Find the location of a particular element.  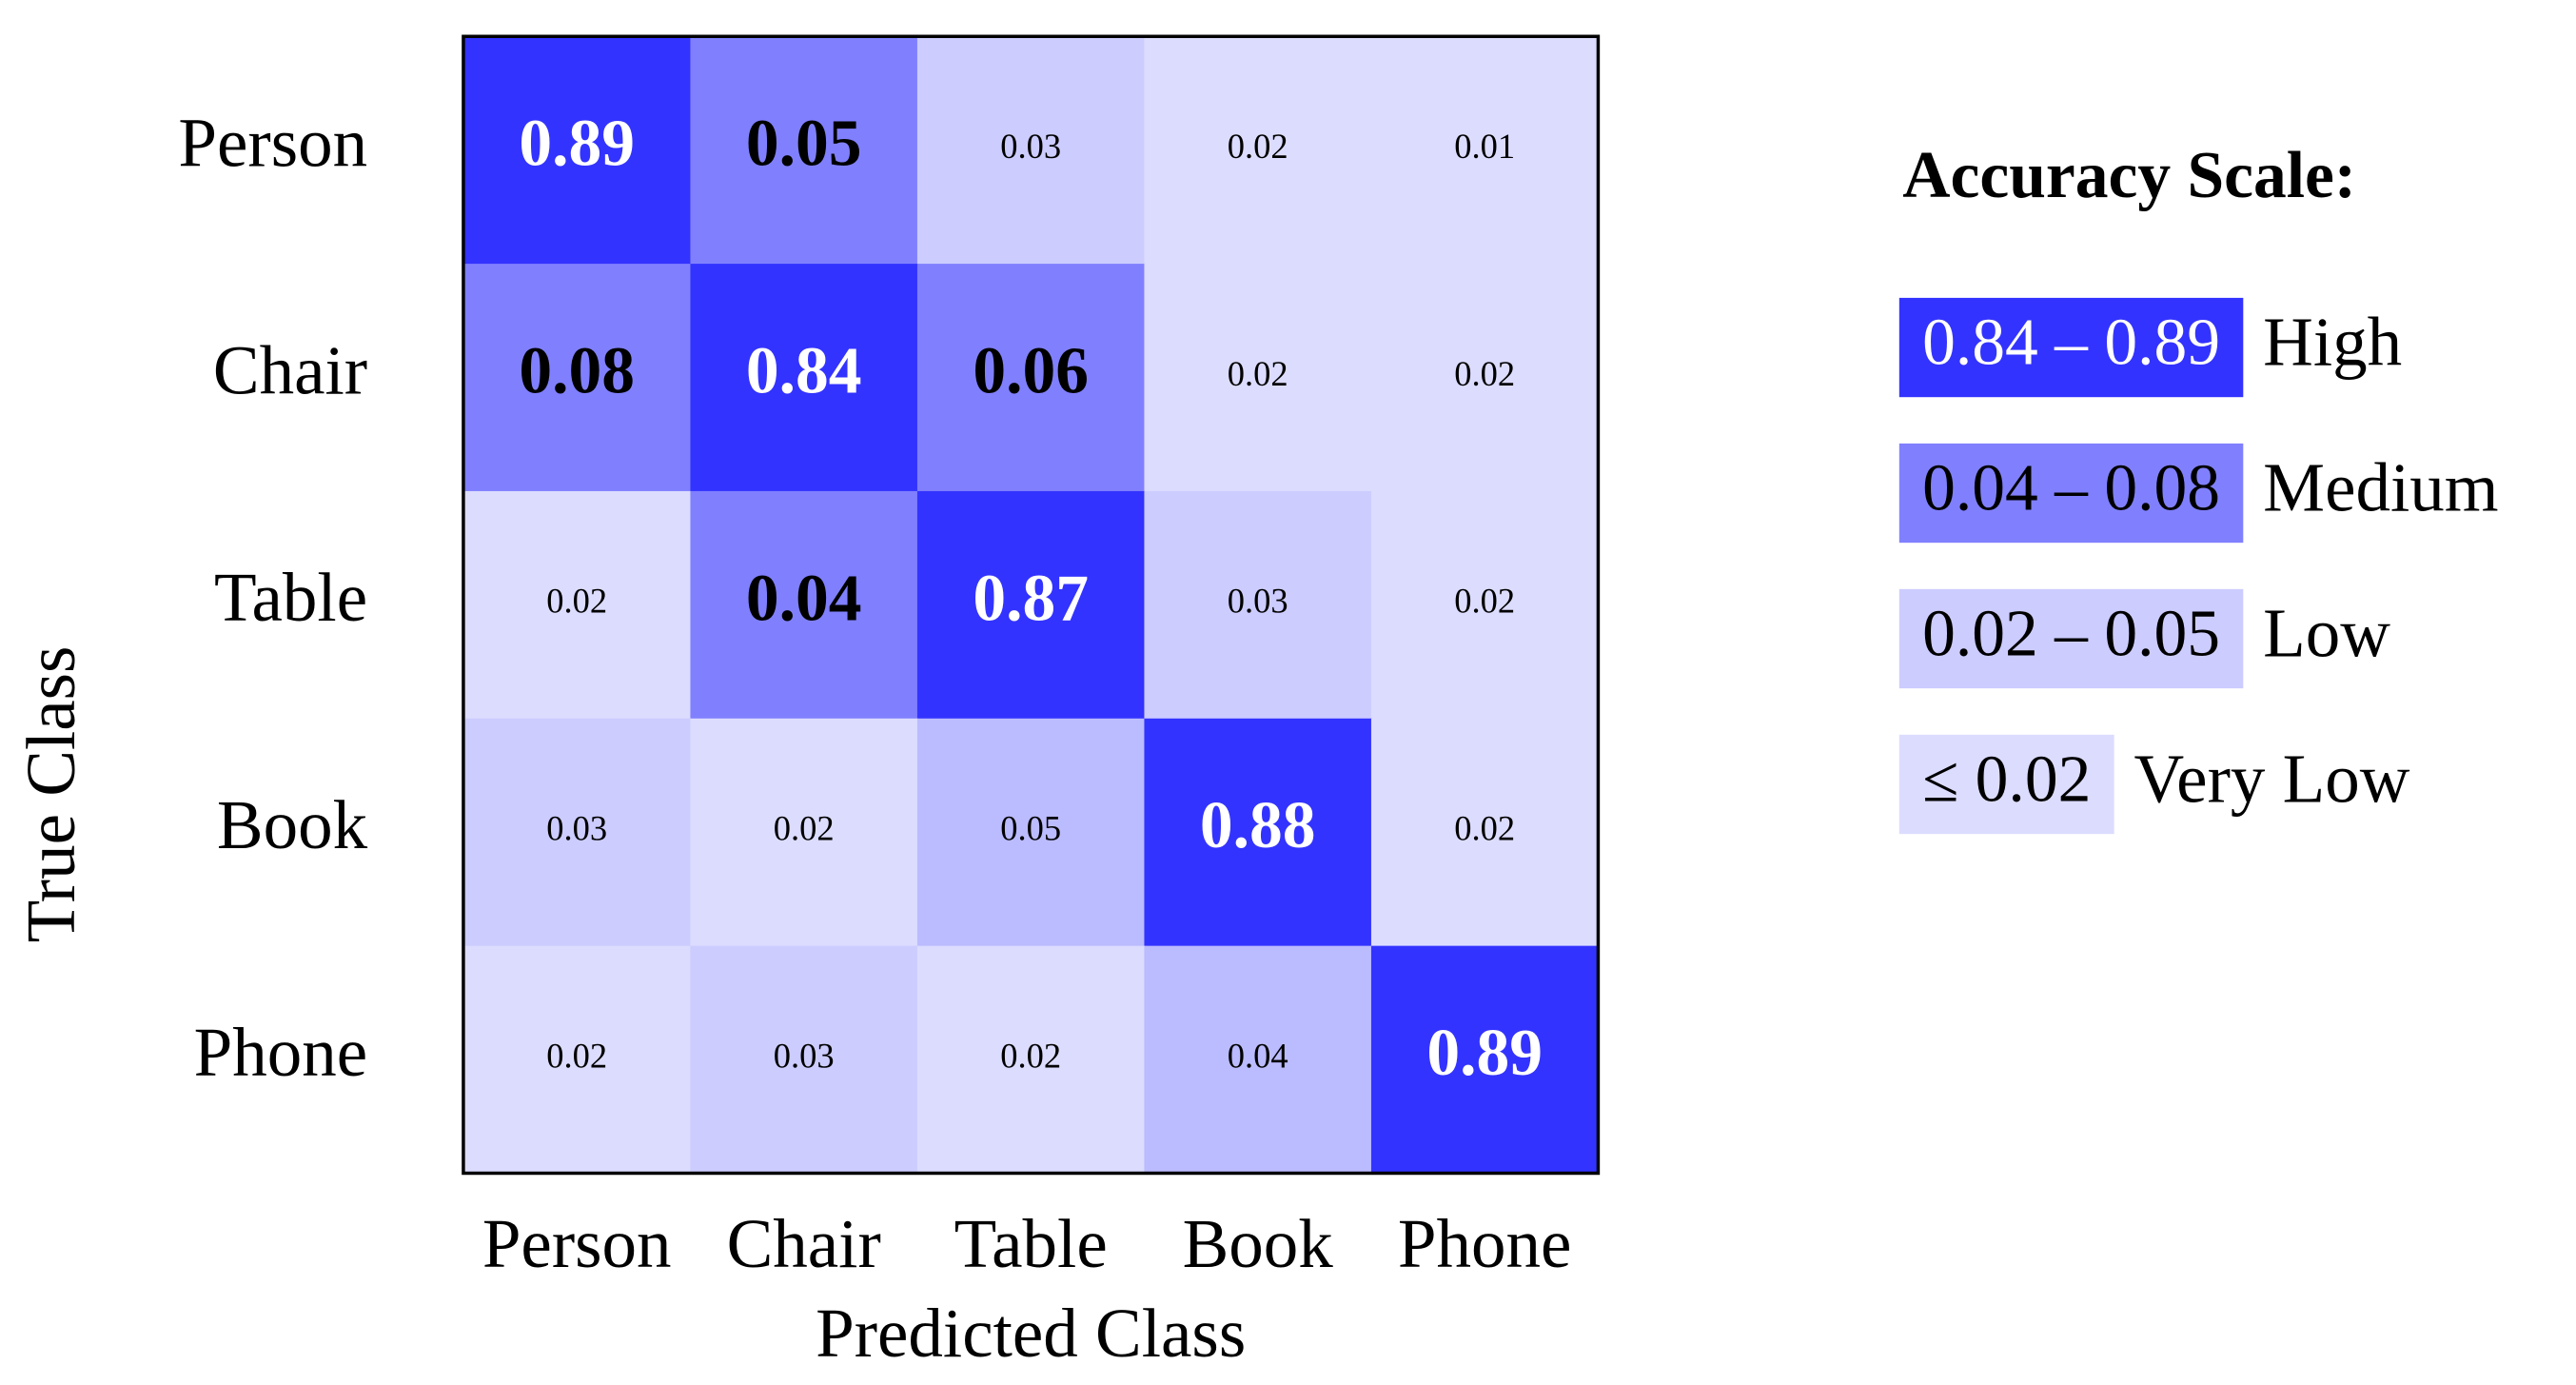

y-tick-label: Book is located at coordinates (292, 824).